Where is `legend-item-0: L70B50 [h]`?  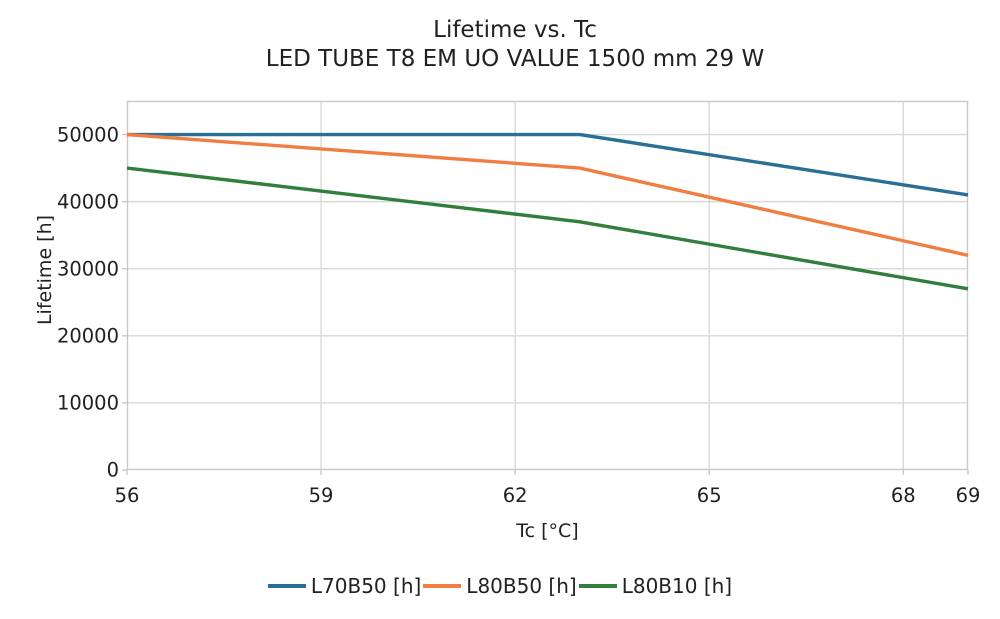
legend-item-0: L70B50 [h] is located at coordinates (344, 586).